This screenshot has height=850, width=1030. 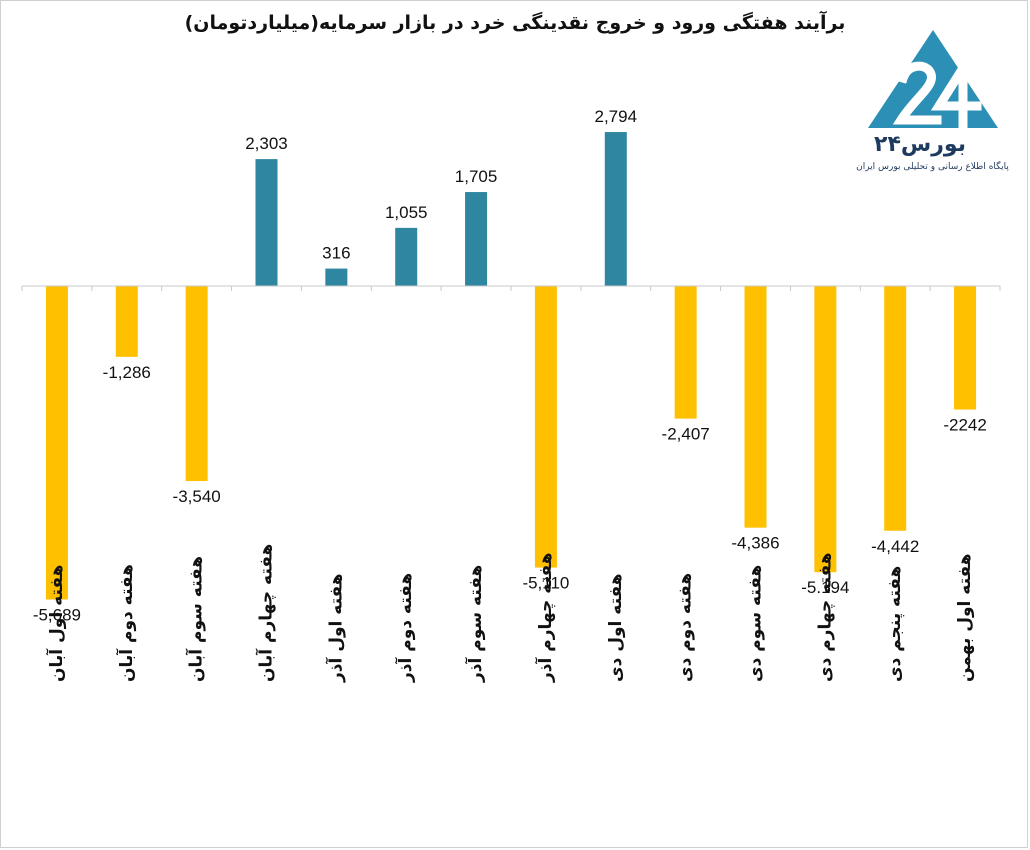 I want to click on data-label-4: 316, so click(x=336, y=253).